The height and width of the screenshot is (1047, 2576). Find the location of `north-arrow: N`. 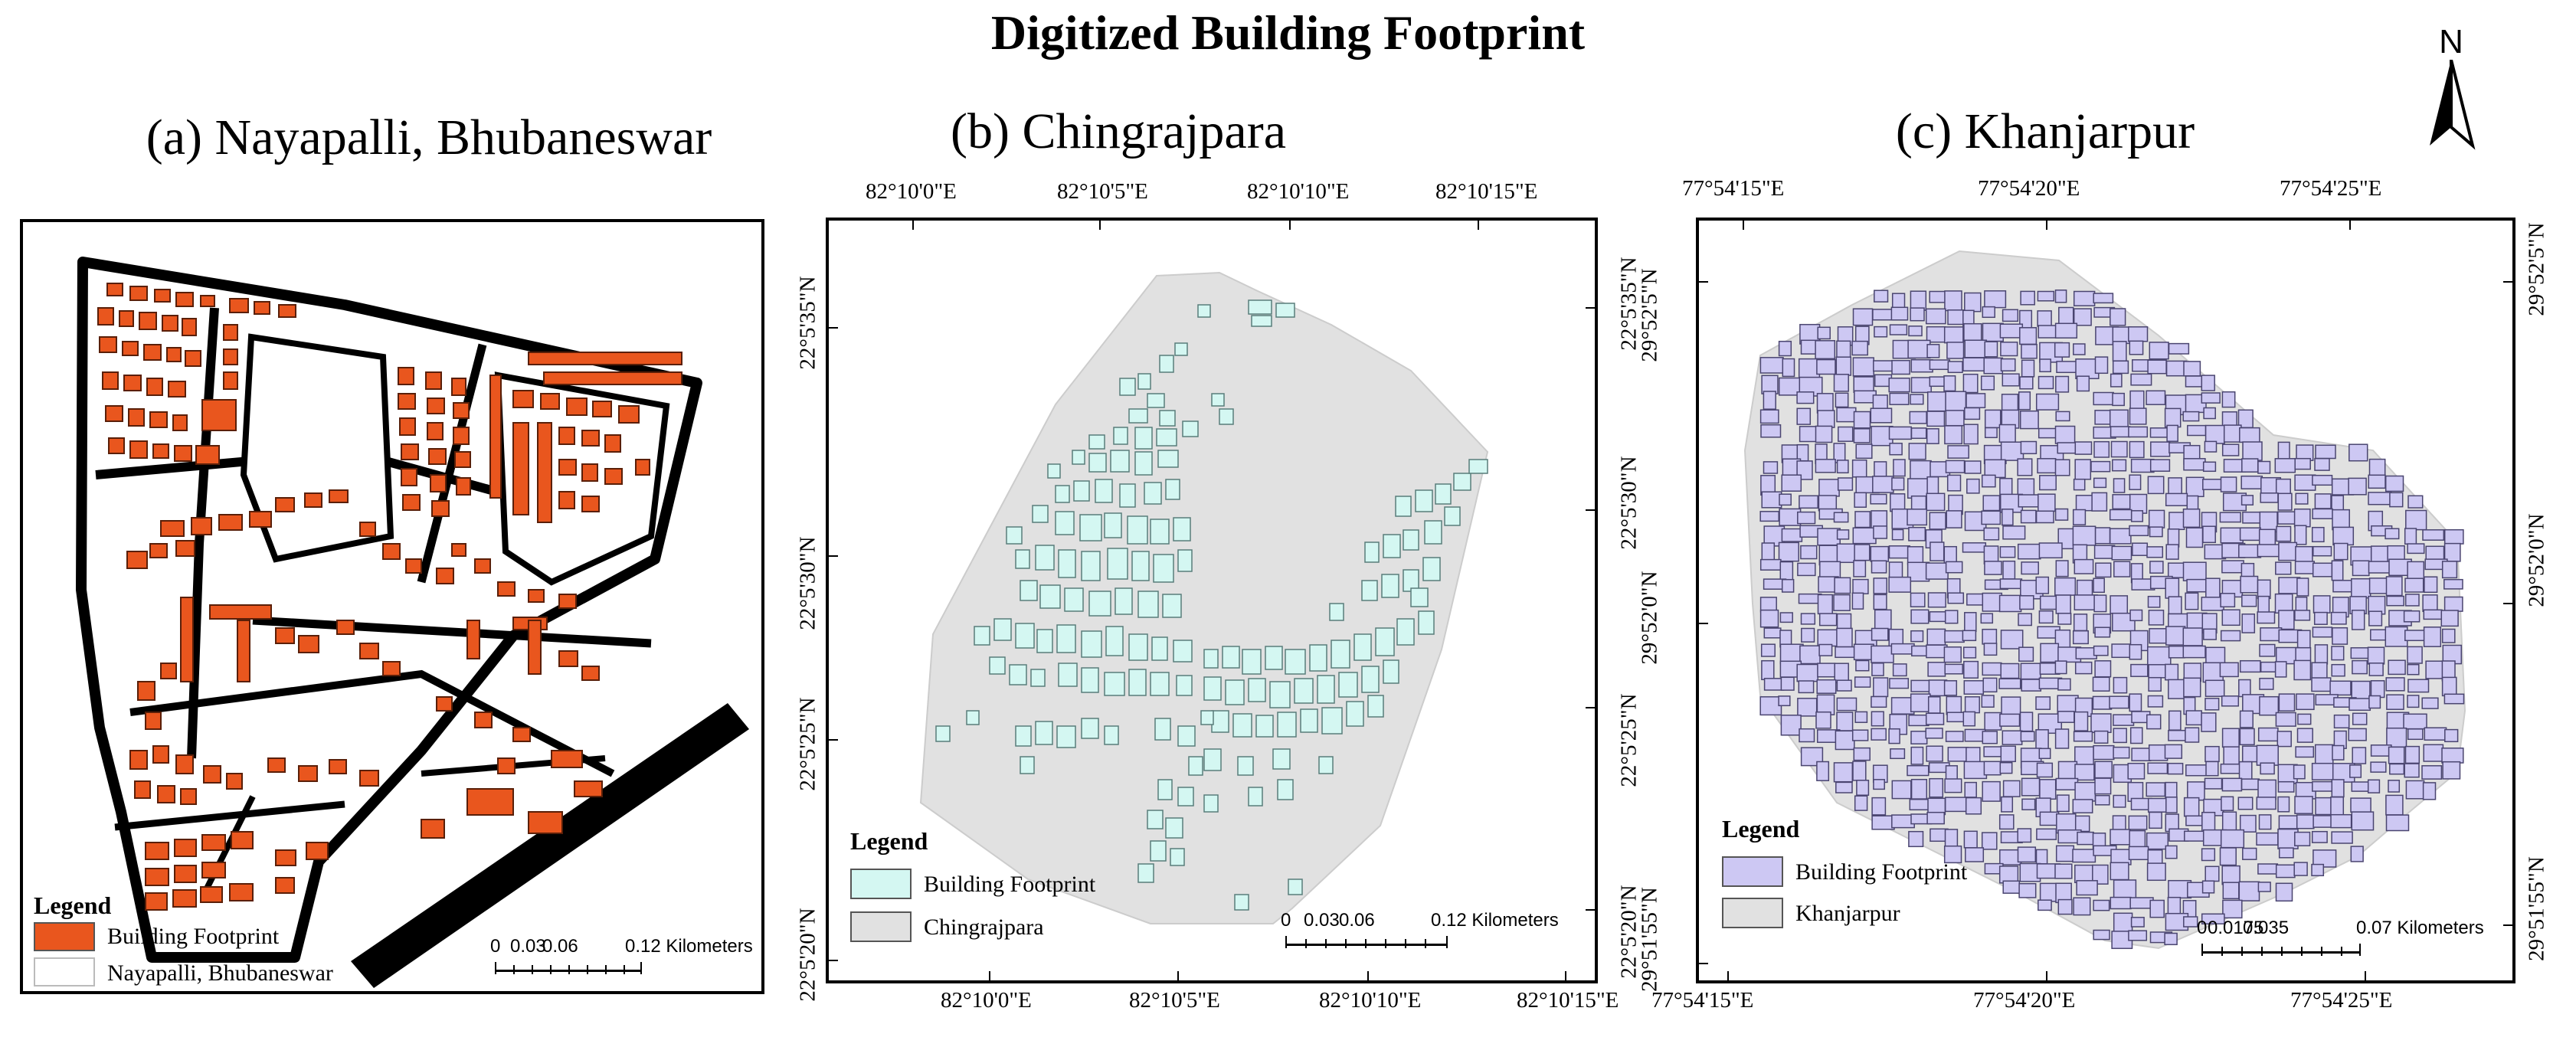

north-arrow: N is located at coordinates (2451, 88).